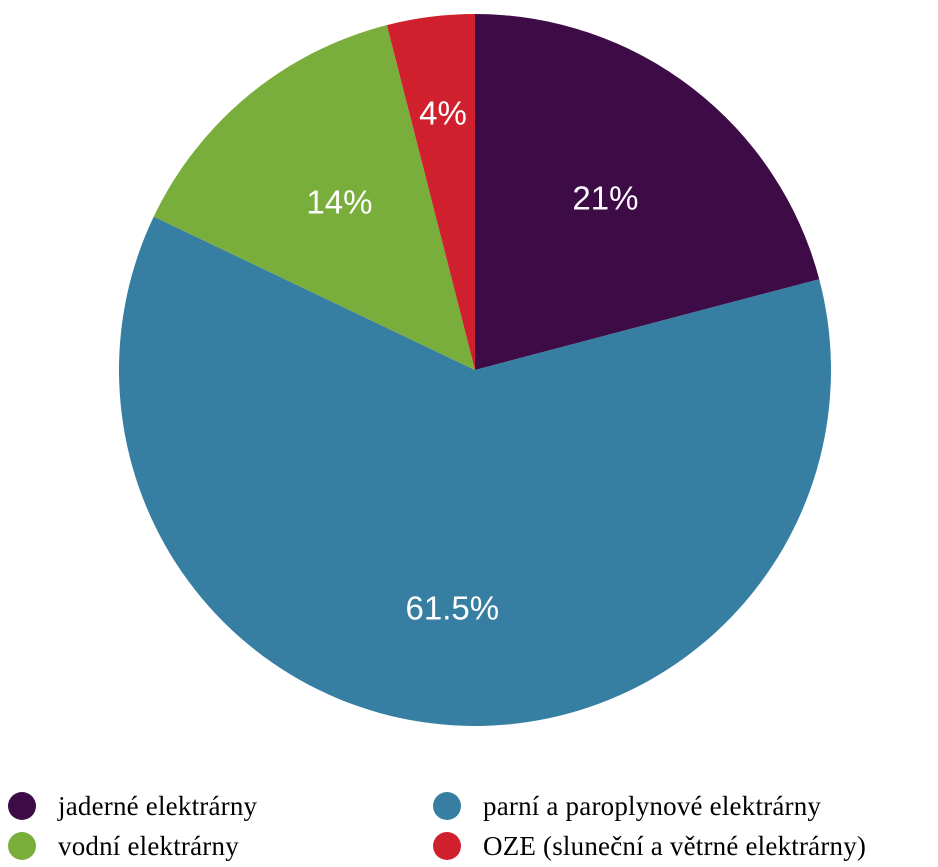 This screenshot has width=938, height=867. What do you see at coordinates (443, 112) in the screenshot?
I see `slice-data-label: 4%` at bounding box center [443, 112].